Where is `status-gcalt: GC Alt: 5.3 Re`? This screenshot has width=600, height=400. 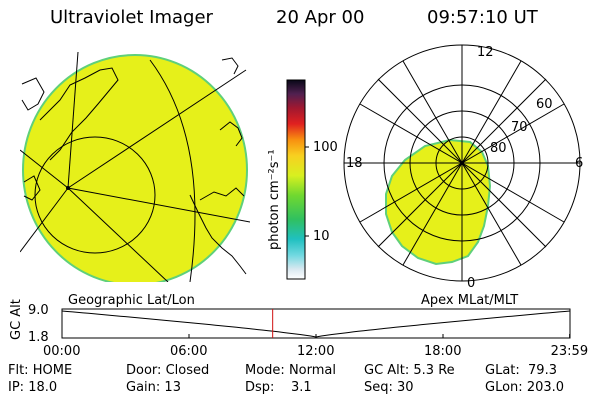
status-gcalt: GC Alt: 5.3 Re is located at coordinates (409, 371).